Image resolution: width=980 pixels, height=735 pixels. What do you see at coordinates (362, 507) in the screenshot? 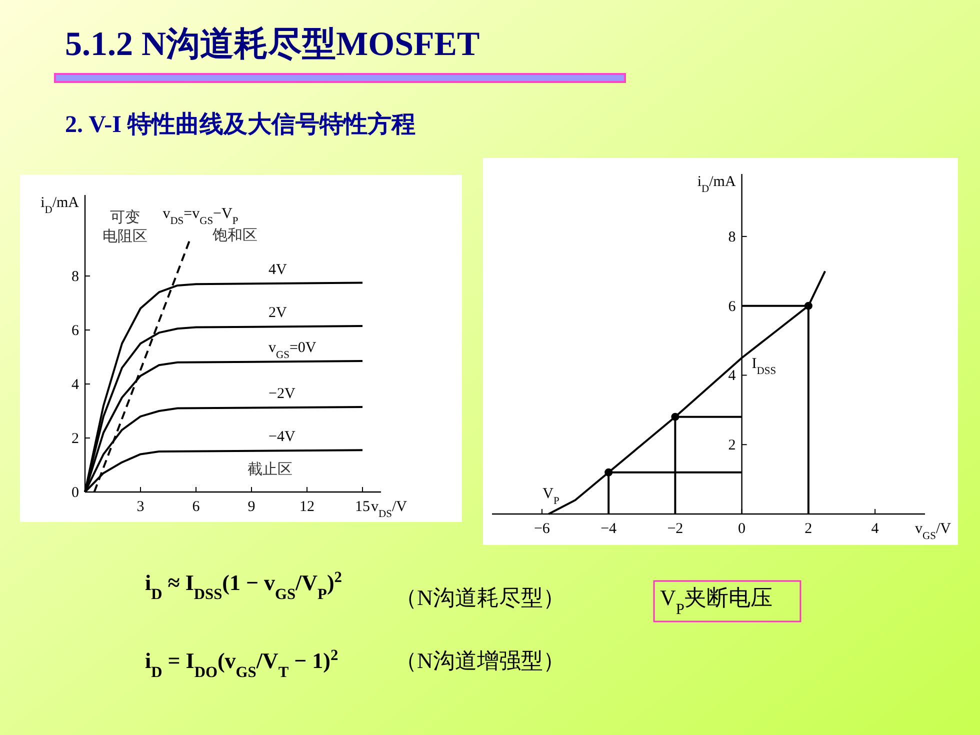
I see `x-tick-label: 15` at bounding box center [362, 507].